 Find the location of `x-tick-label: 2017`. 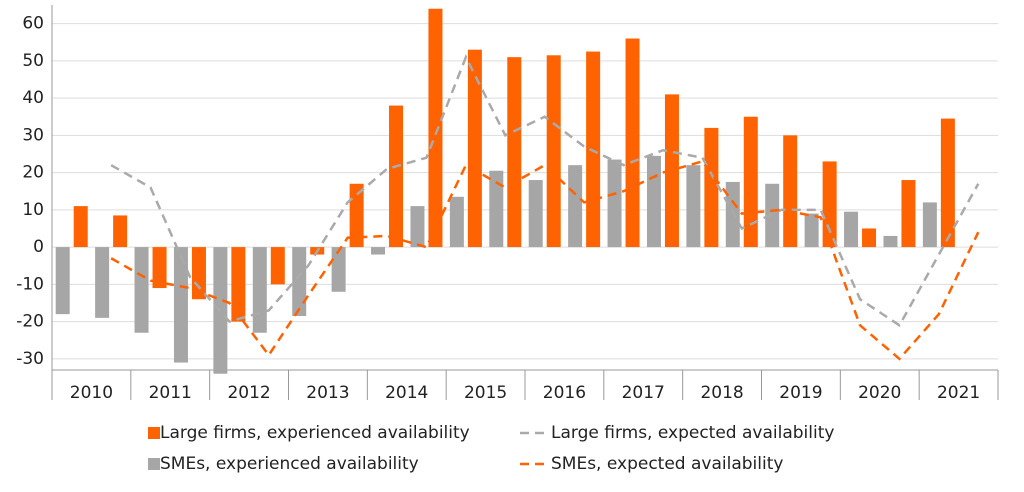

x-tick-label: 2017 is located at coordinates (643, 393).